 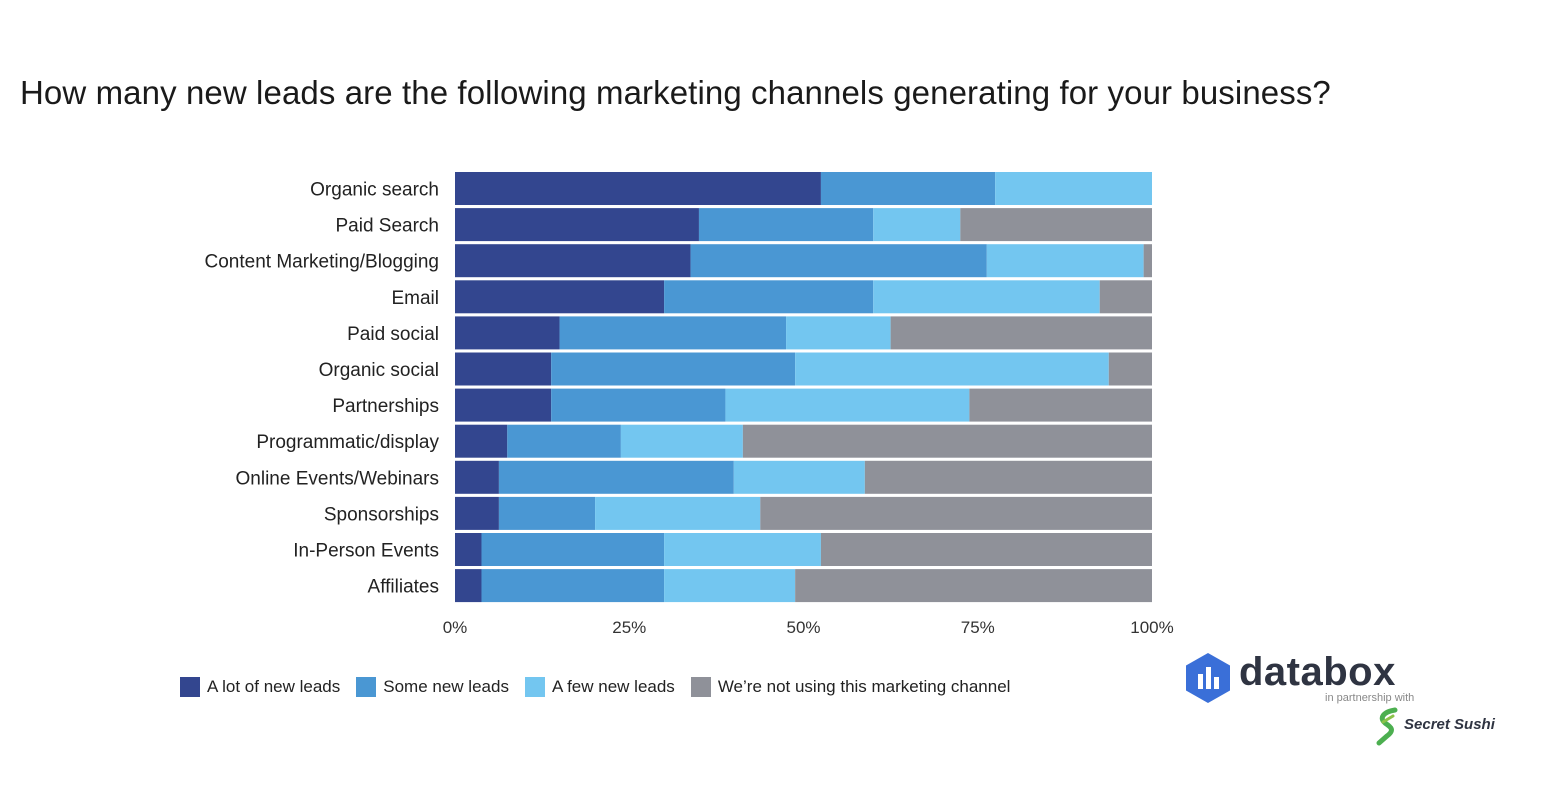 I want to click on category-label: Content Marketing/Blogging, so click(x=322, y=262).